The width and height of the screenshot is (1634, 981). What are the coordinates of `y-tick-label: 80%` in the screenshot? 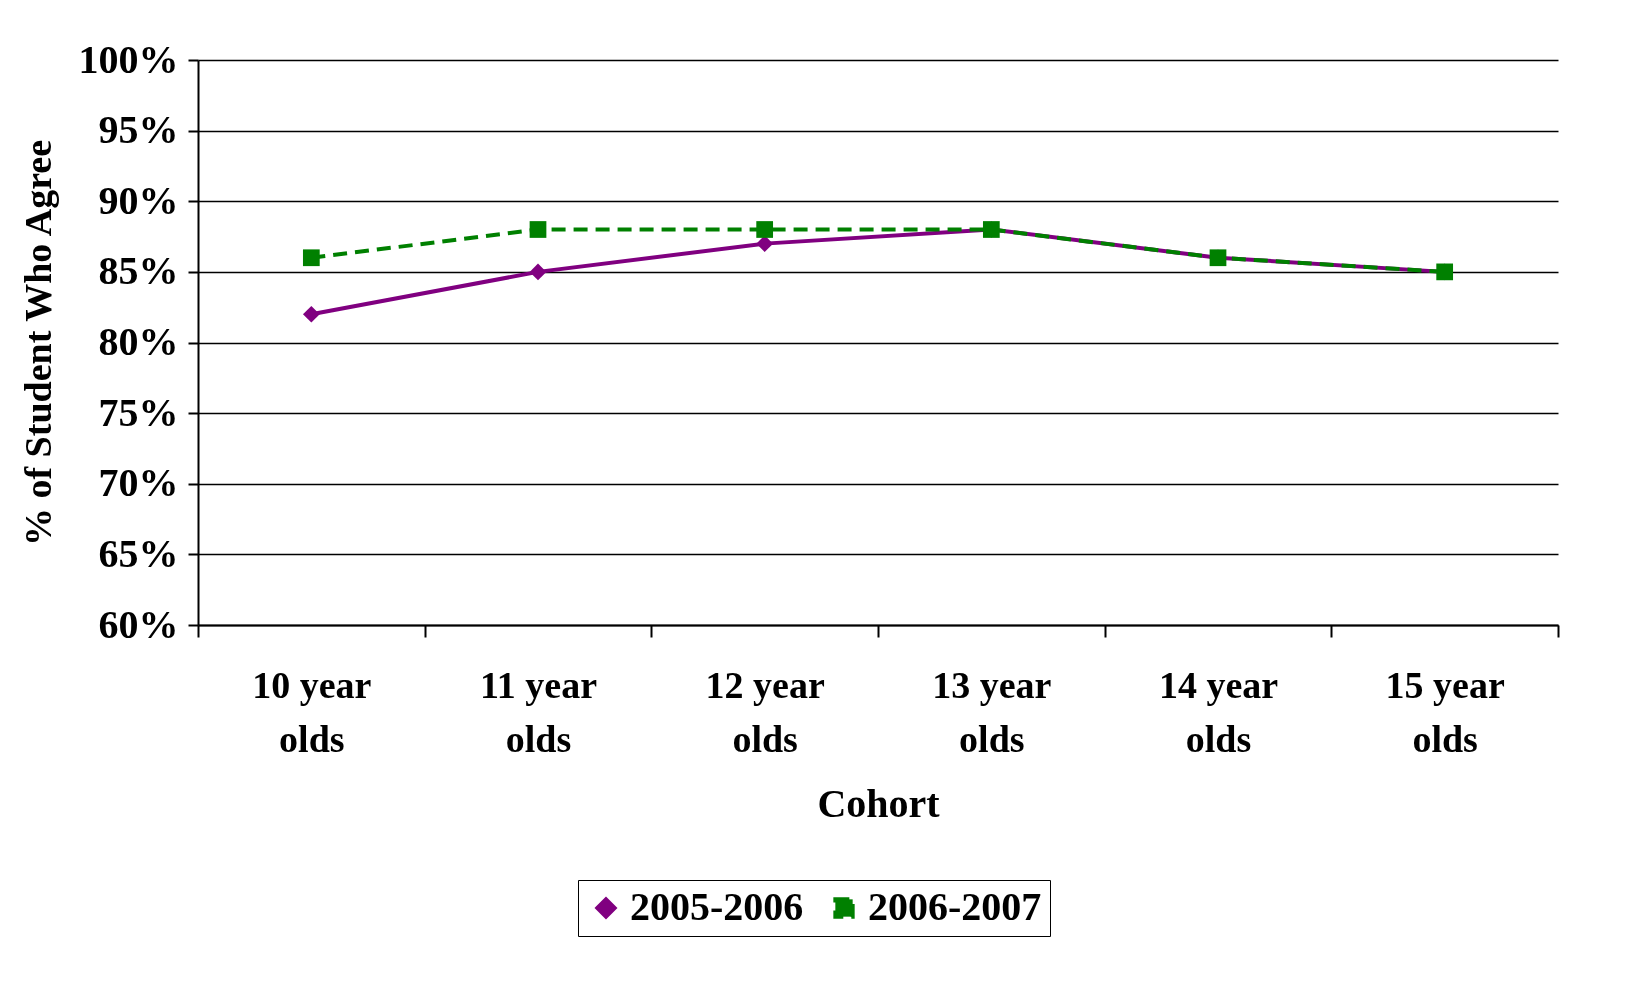 It's located at (138, 341).